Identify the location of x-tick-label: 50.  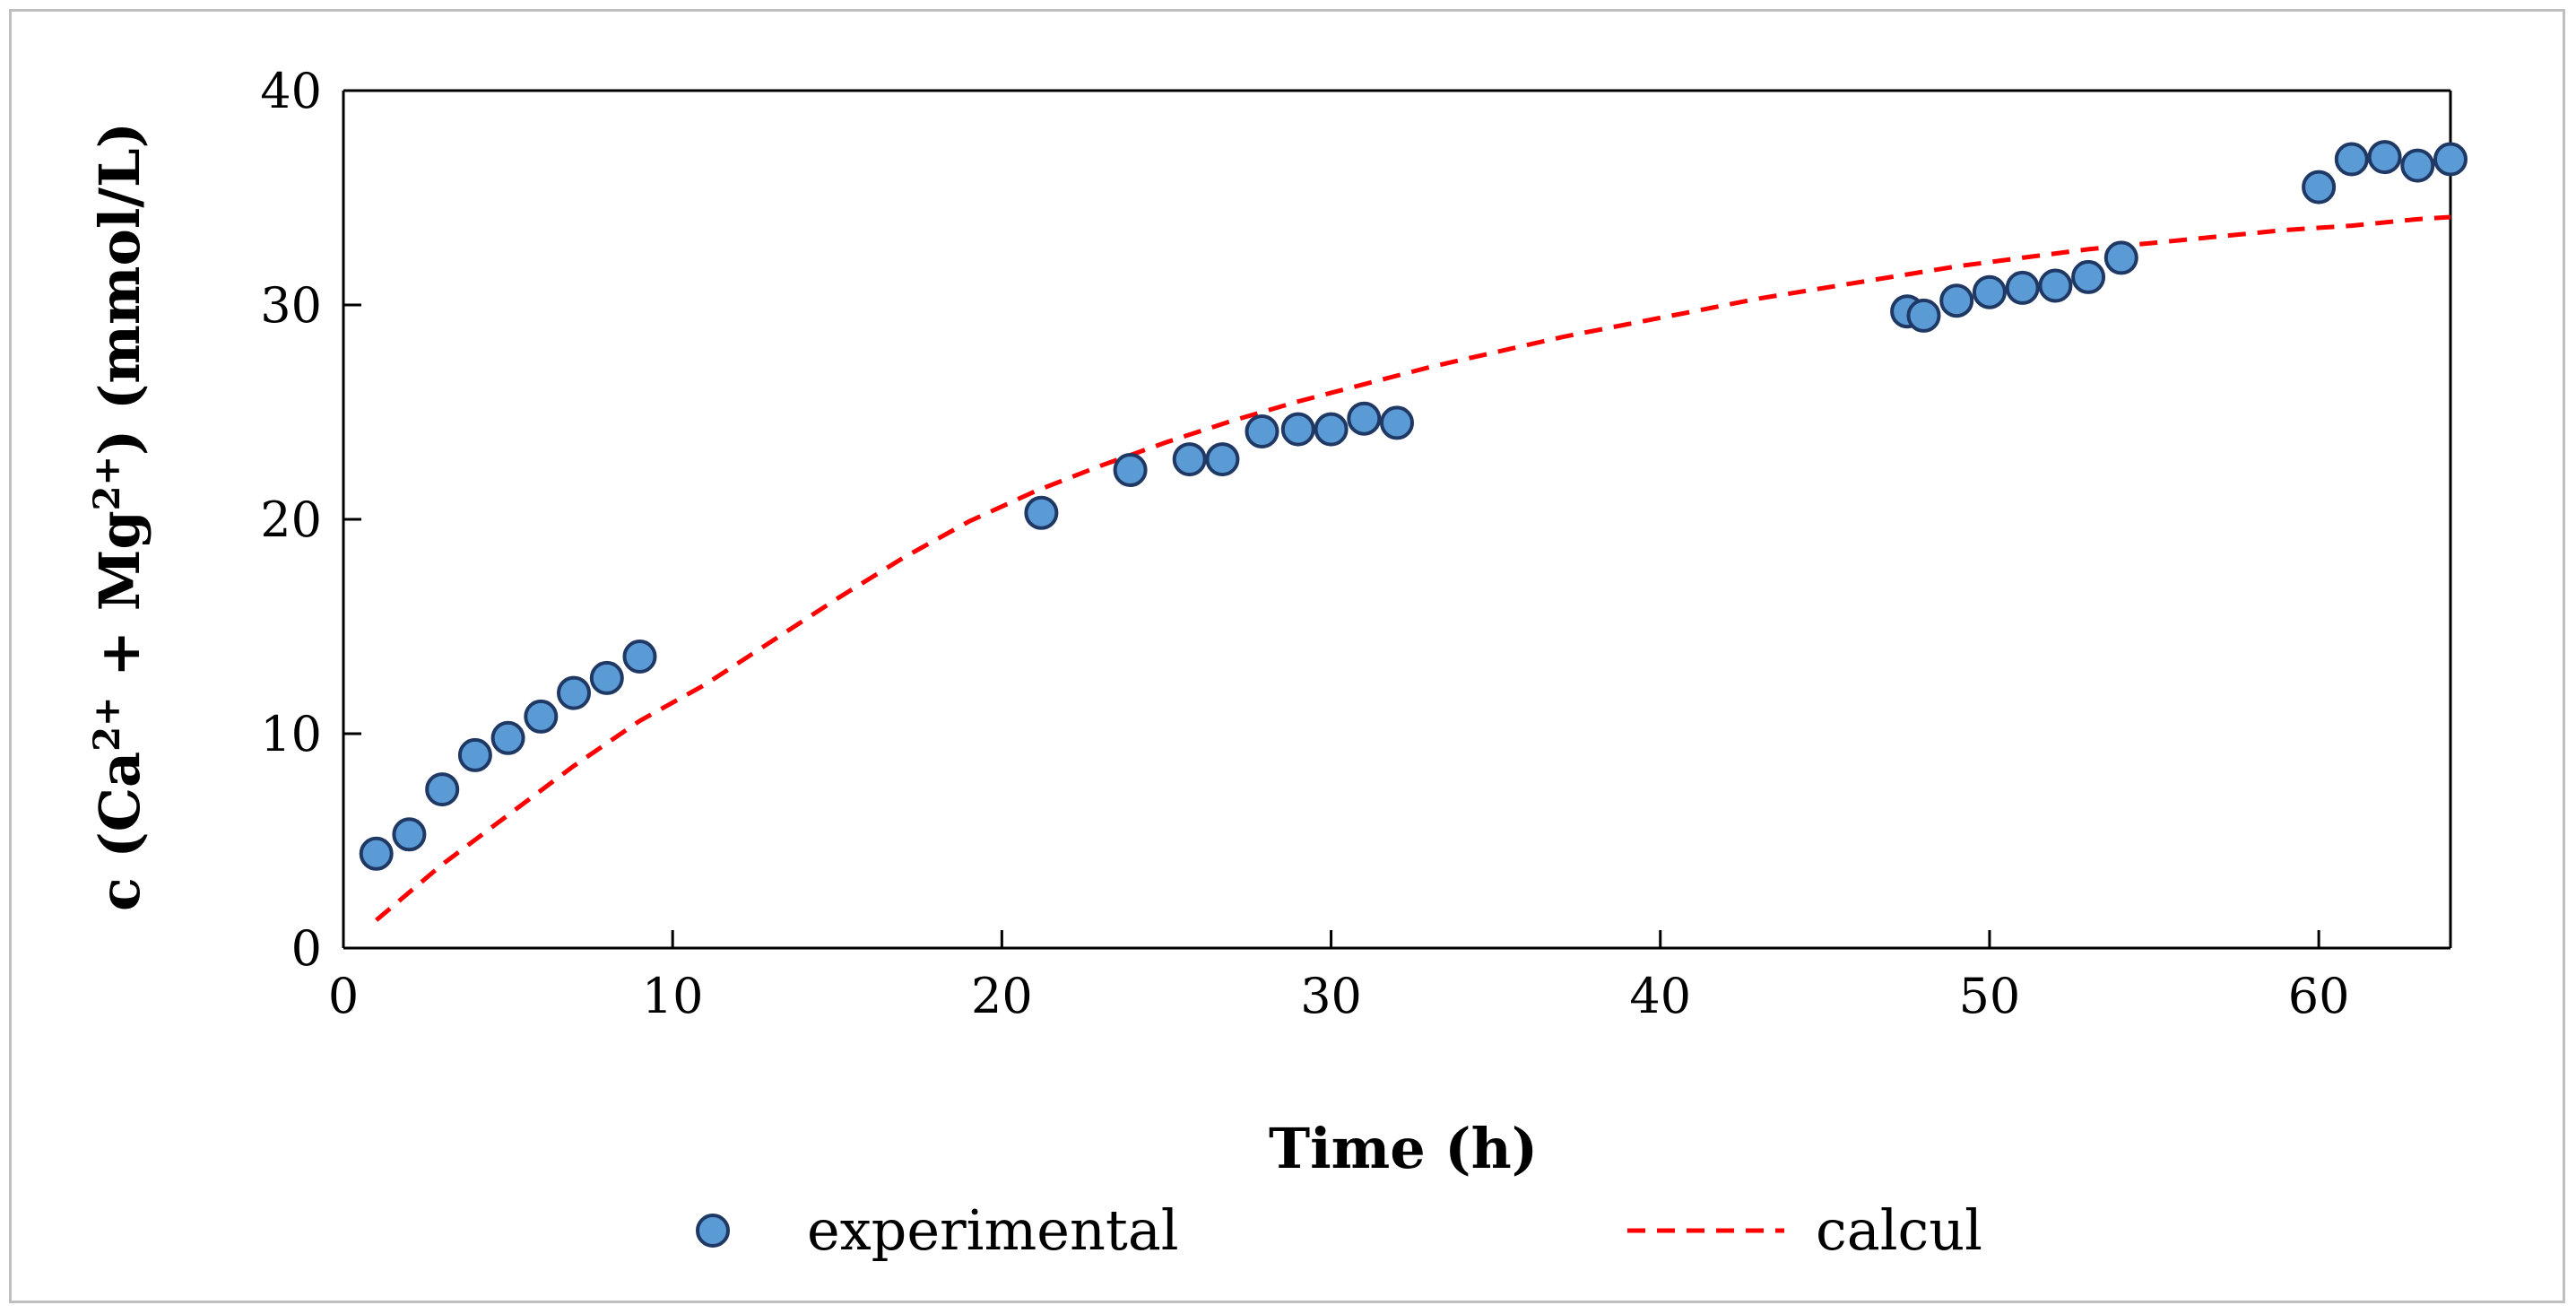
(1990, 996).